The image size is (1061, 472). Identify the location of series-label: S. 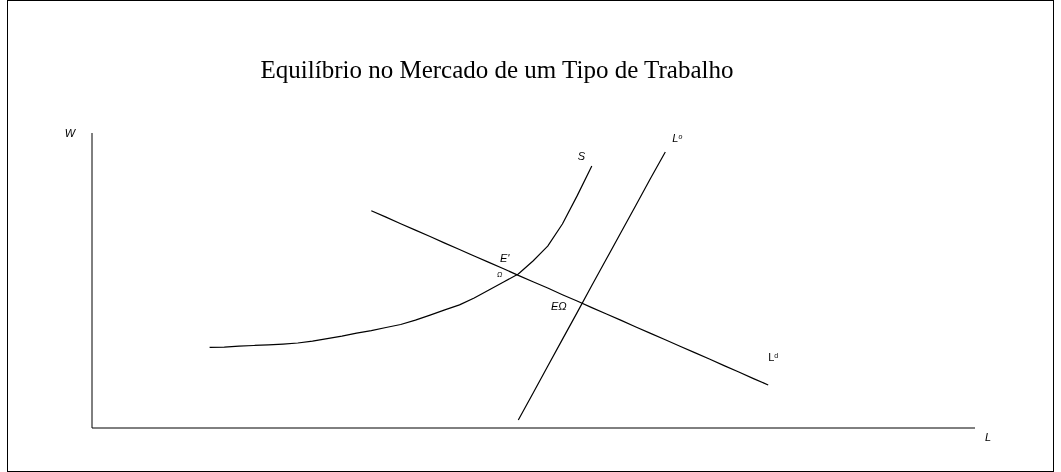
(581, 156).